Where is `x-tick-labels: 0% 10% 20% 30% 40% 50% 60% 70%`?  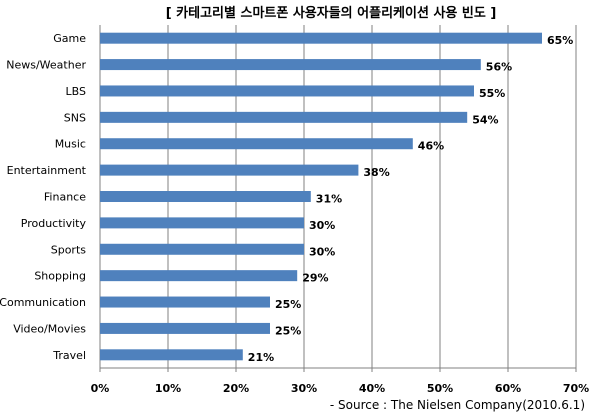
x-tick-labels: 0% 10% 20% 30% 40% 50% 60% 70% is located at coordinates (340, 388).